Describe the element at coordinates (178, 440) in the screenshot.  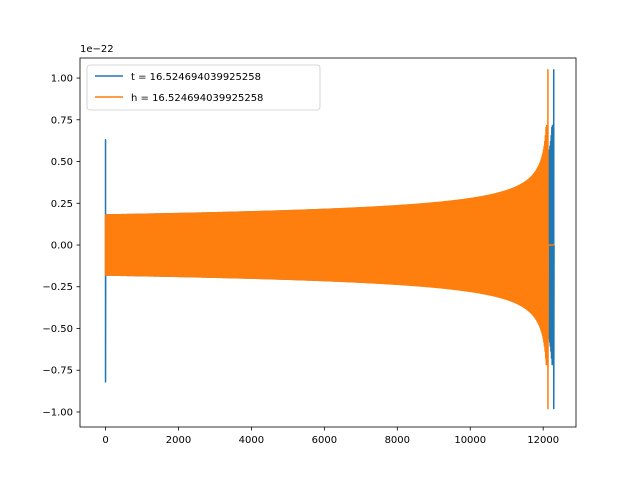
I see `x-tick-label: 2000` at that location.